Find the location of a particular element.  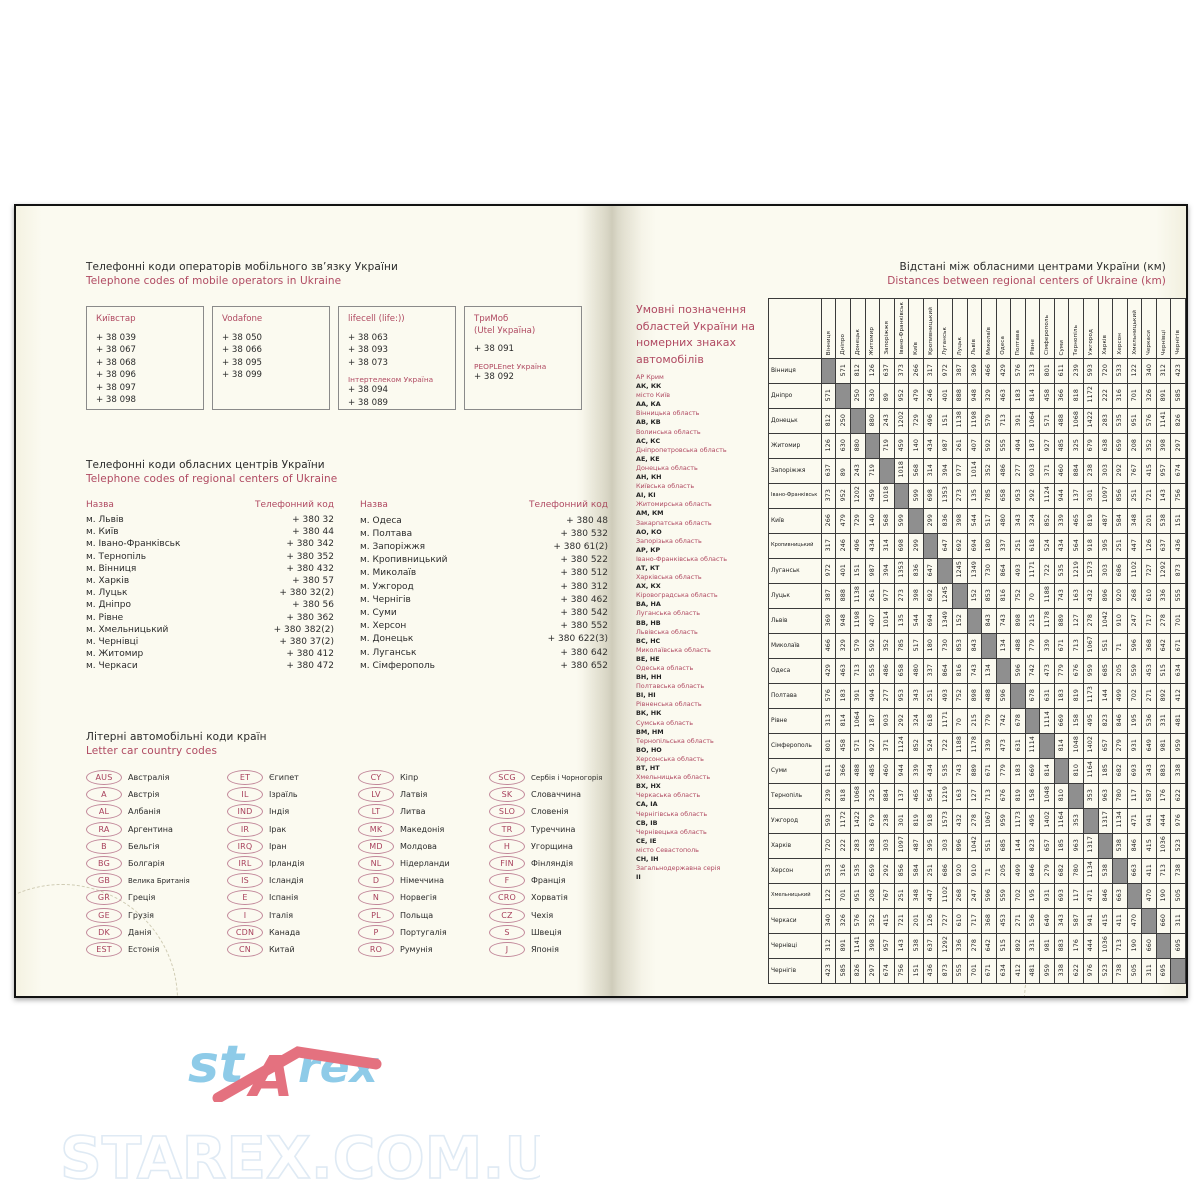

distance-value: 137 is located at coordinates (901, 795).